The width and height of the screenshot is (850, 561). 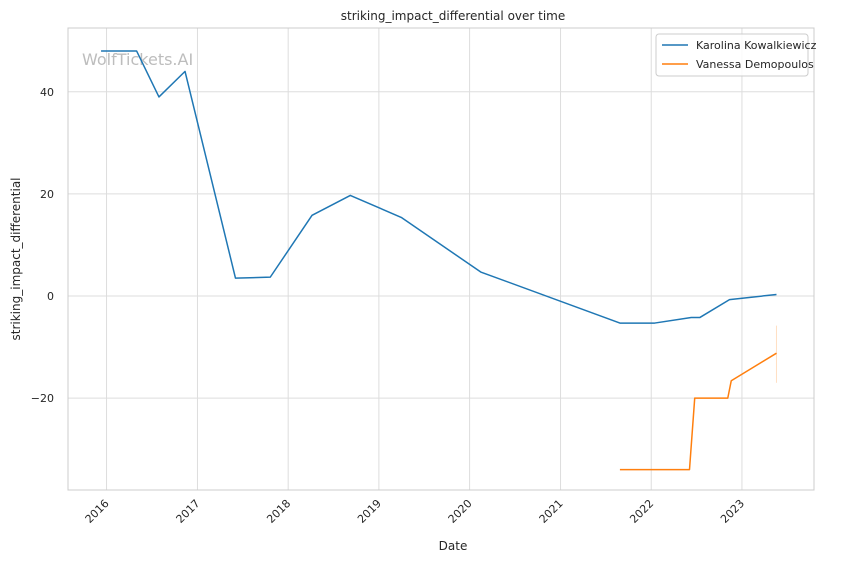 I want to click on x-tick-label: 2021, so click(x=551, y=511).